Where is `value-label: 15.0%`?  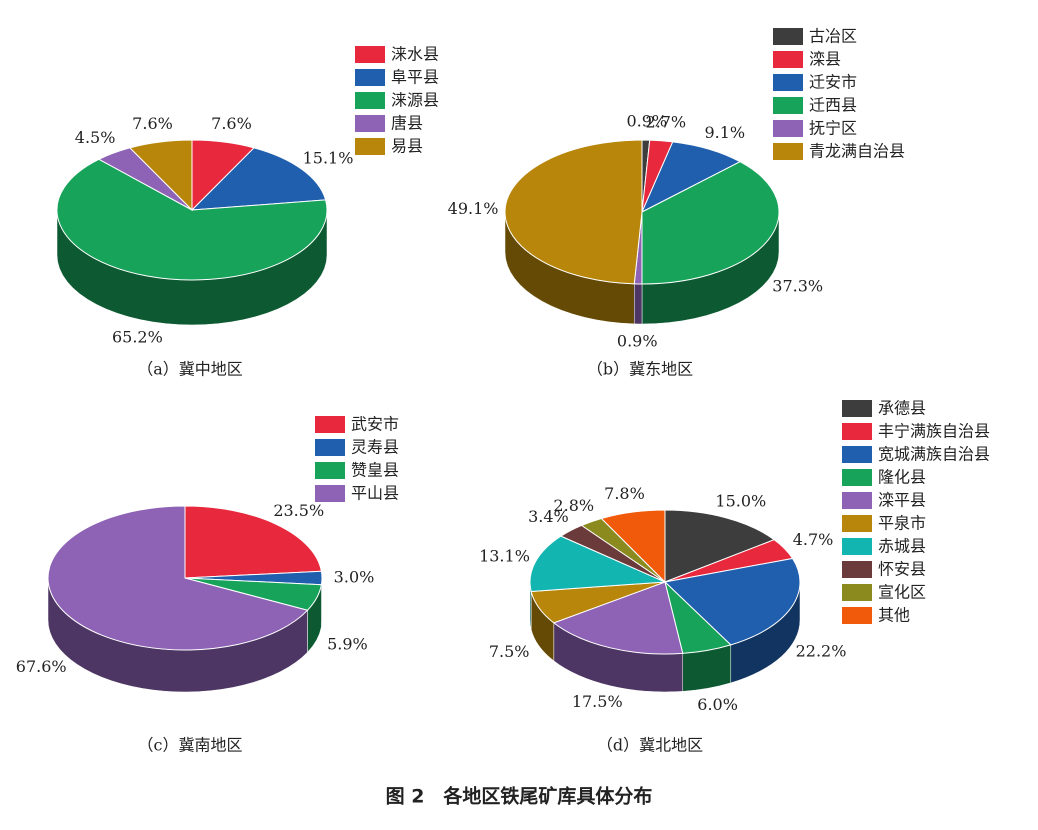 value-label: 15.0% is located at coordinates (740, 500).